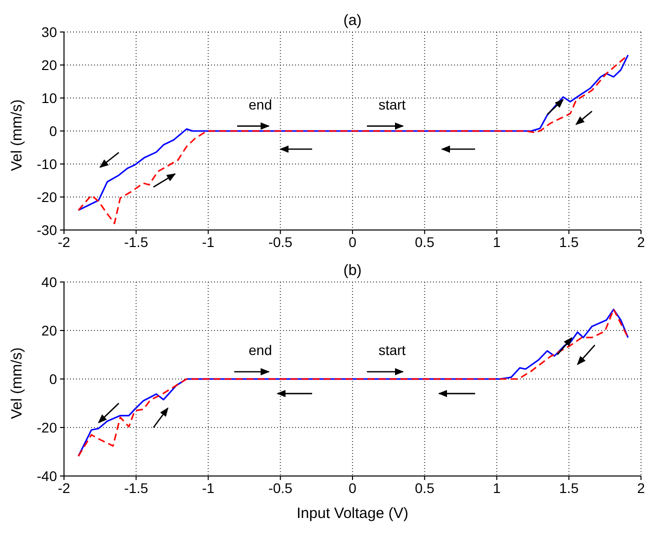  Describe the element at coordinates (47, 476) in the screenshot. I see `y-tick-label: -40` at that location.